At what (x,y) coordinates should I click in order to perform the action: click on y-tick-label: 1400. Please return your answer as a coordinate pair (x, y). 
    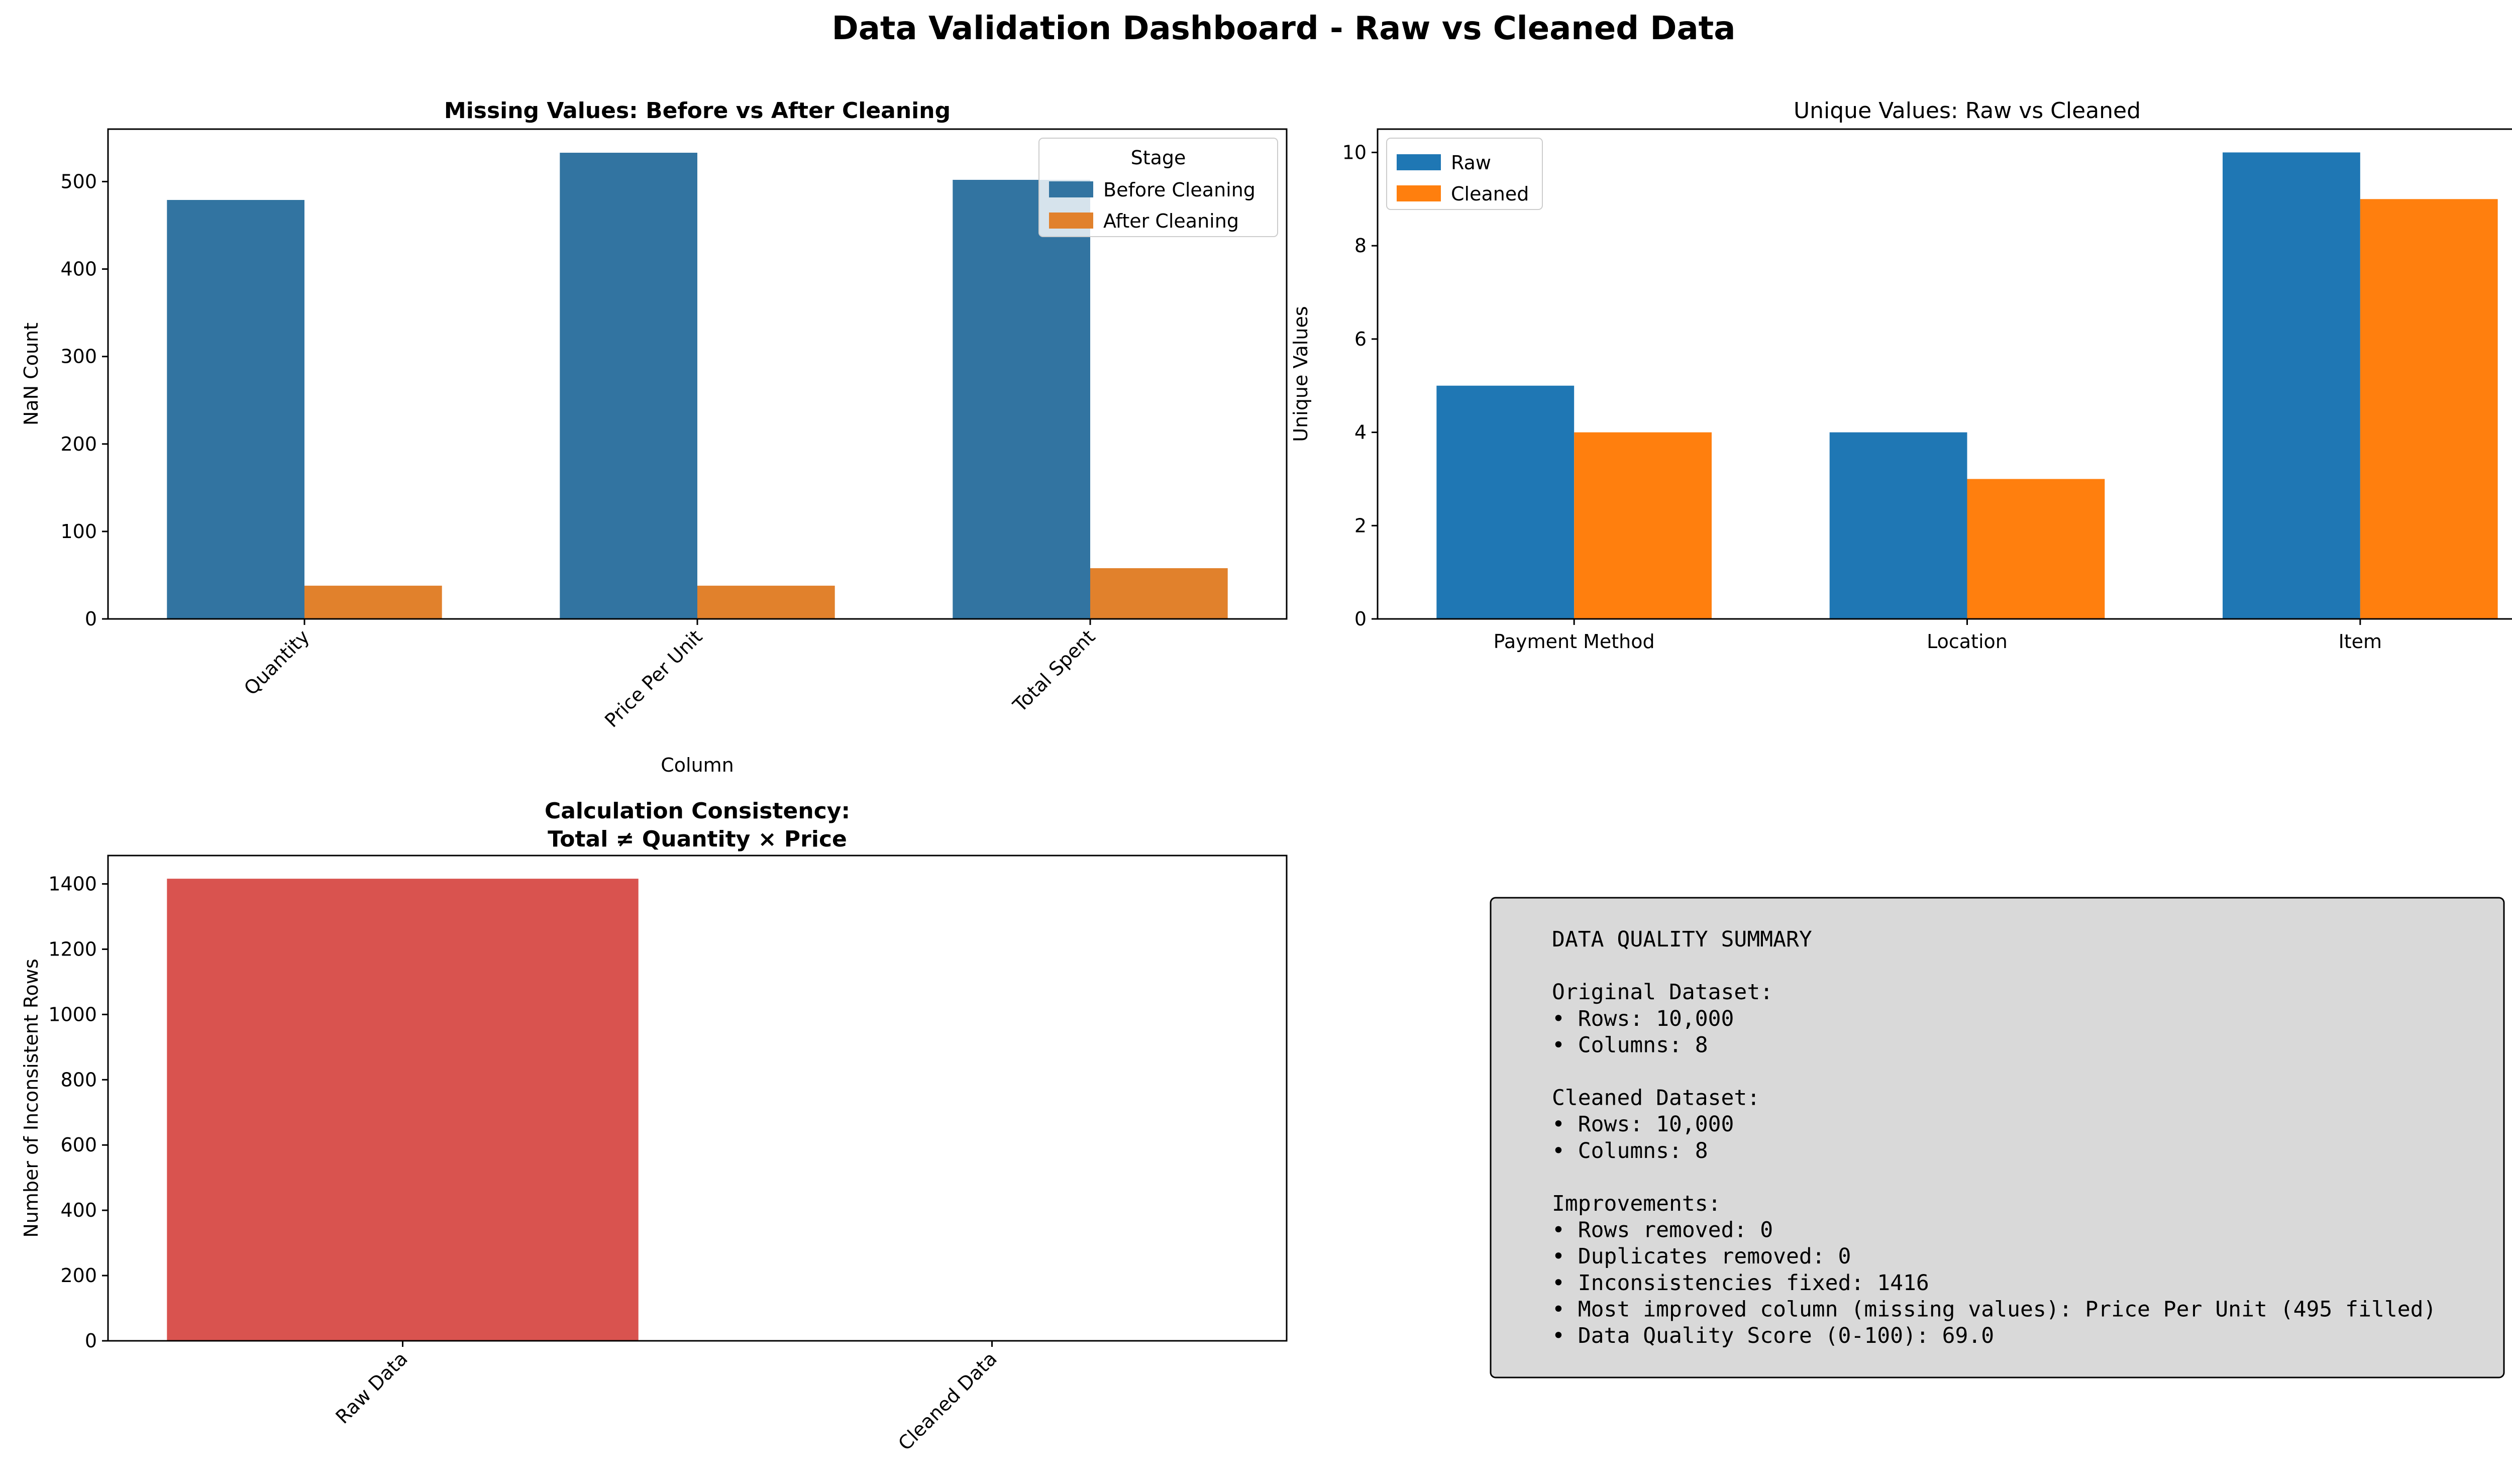
    Looking at the image, I should click on (72, 884).